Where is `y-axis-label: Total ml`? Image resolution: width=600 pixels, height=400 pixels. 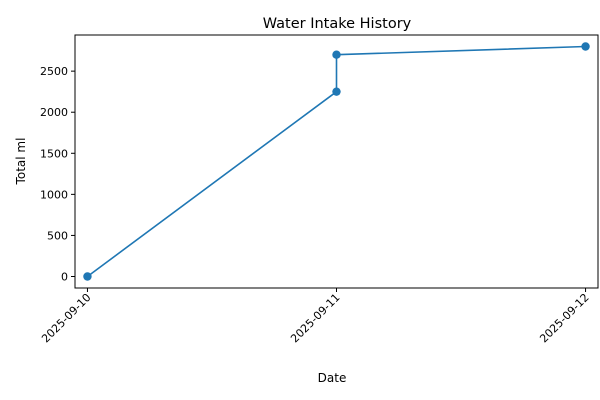
y-axis-label: Total ml is located at coordinates (21, 162).